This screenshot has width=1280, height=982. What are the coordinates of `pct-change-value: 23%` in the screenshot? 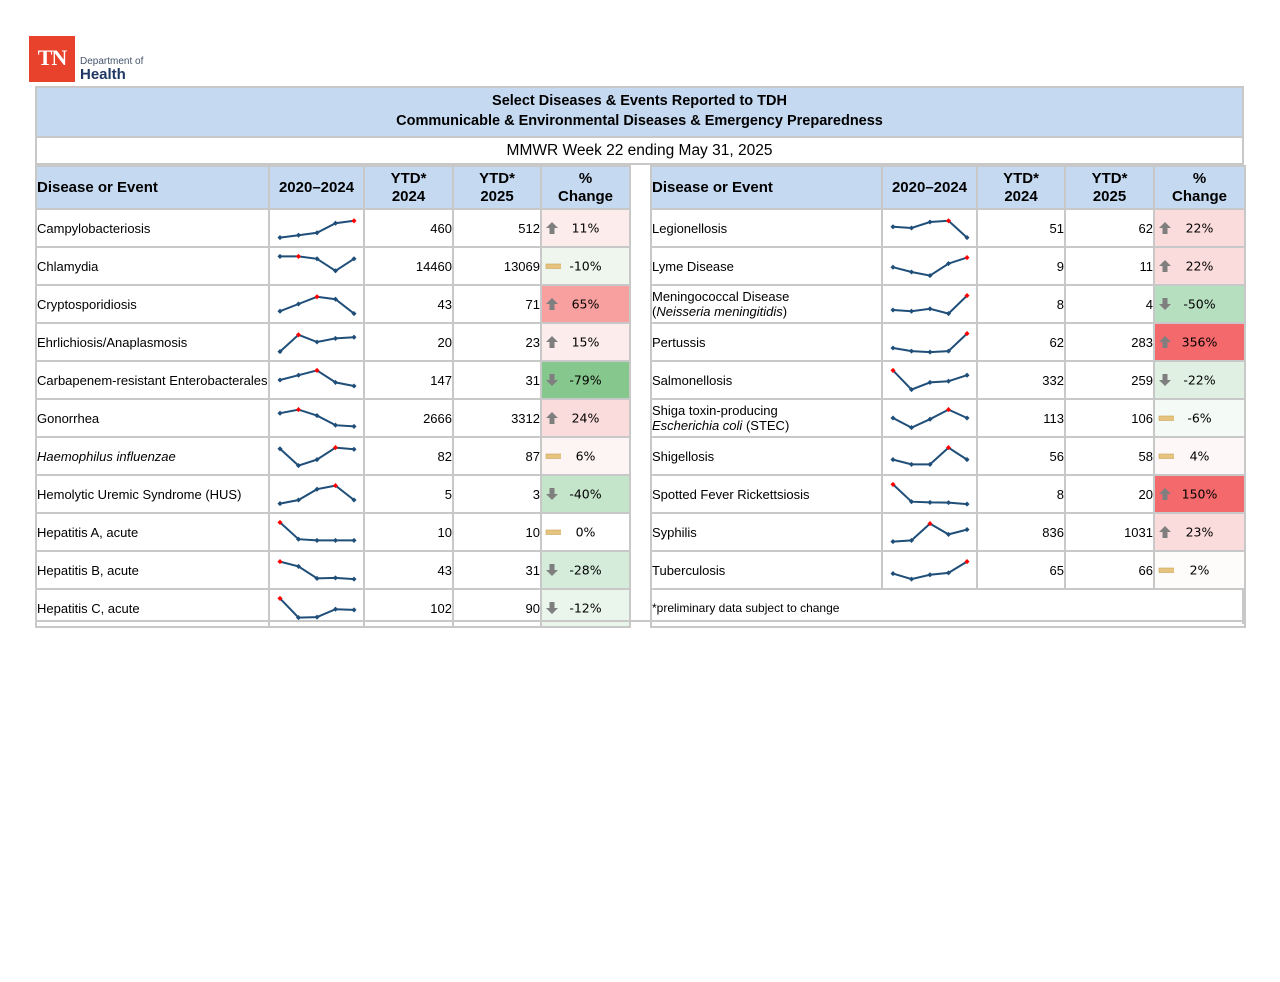 It's located at (1199, 532).